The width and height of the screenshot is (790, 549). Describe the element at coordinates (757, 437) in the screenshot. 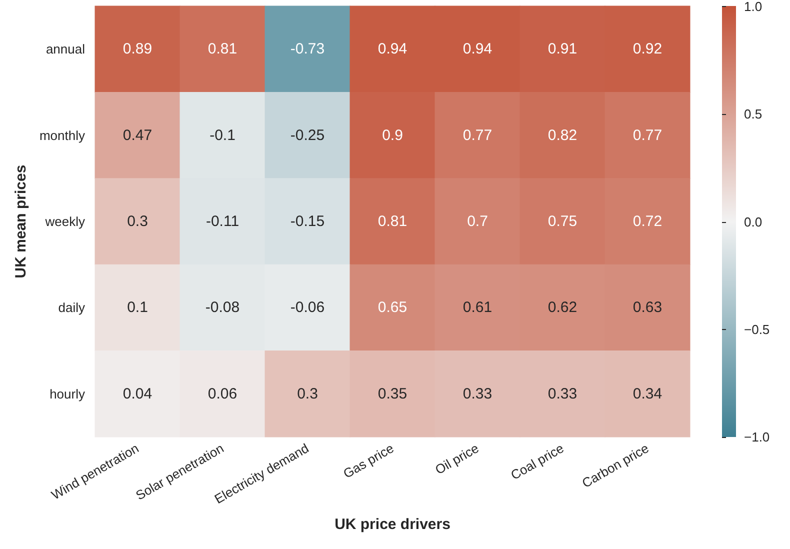

I see `color-bar-label: −1.0` at that location.